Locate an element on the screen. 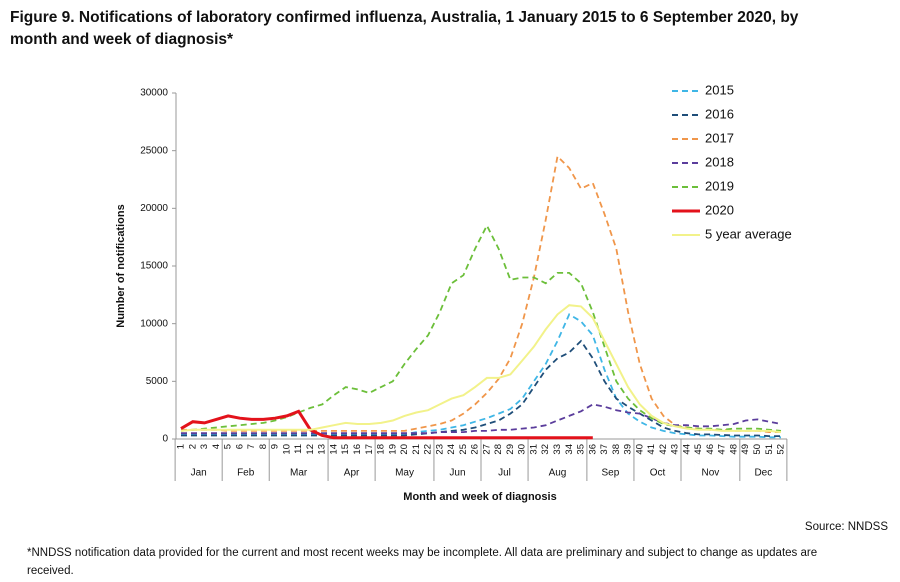 This screenshot has width=900, height=582. x-tick-label: 15 is located at coordinates (345, 449).